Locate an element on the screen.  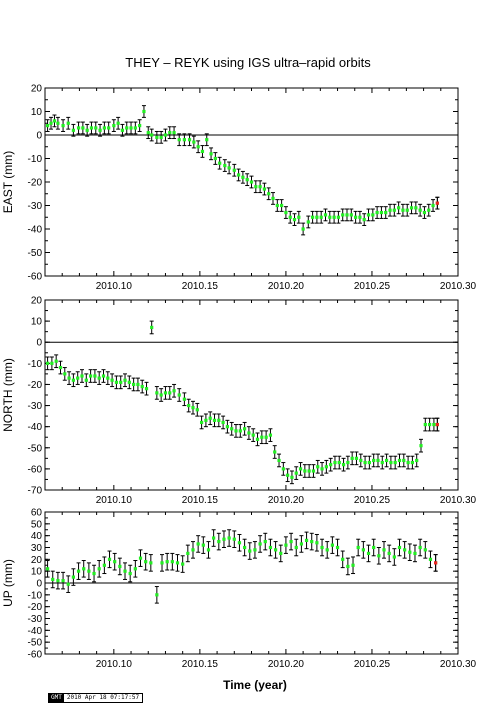
up-xtick-label: 2010.15 is located at coordinates (200, 664).